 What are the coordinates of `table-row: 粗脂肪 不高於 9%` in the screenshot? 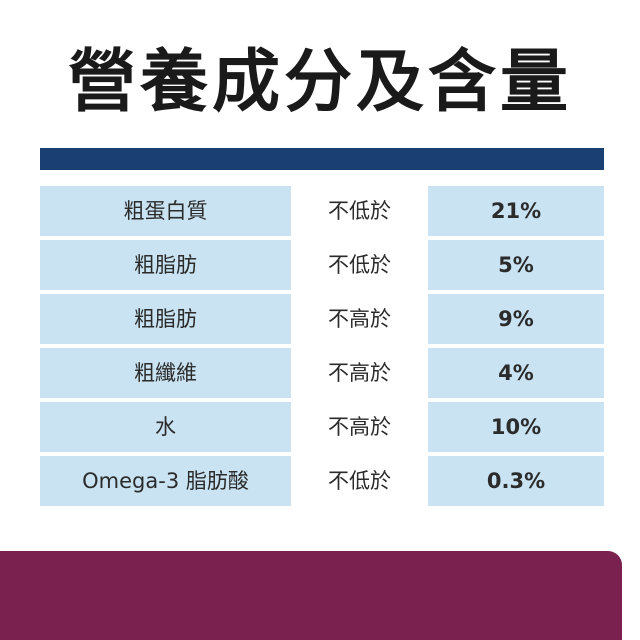 It's located at (322, 319).